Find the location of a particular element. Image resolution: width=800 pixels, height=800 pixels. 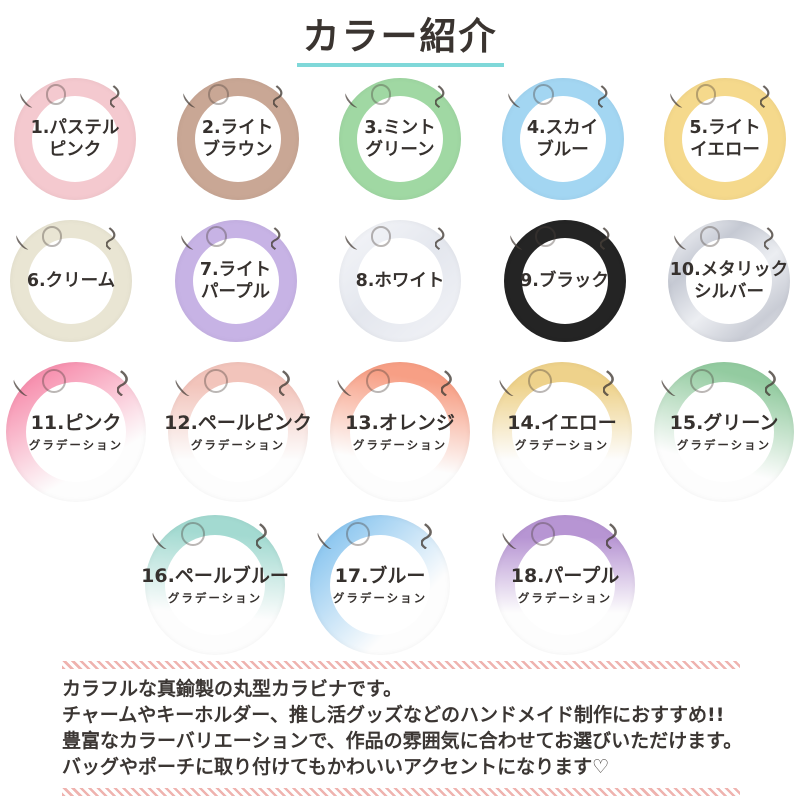

carabiner-ring-icon: 2.ライト ブラウン is located at coordinates (237, 139).